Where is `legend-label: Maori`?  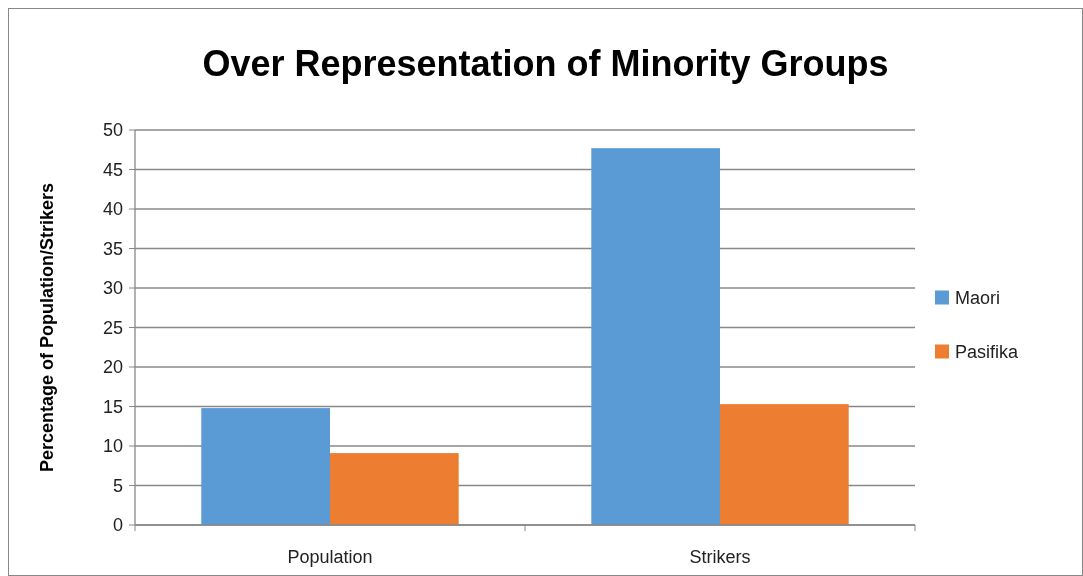 legend-label: Maori is located at coordinates (978, 297).